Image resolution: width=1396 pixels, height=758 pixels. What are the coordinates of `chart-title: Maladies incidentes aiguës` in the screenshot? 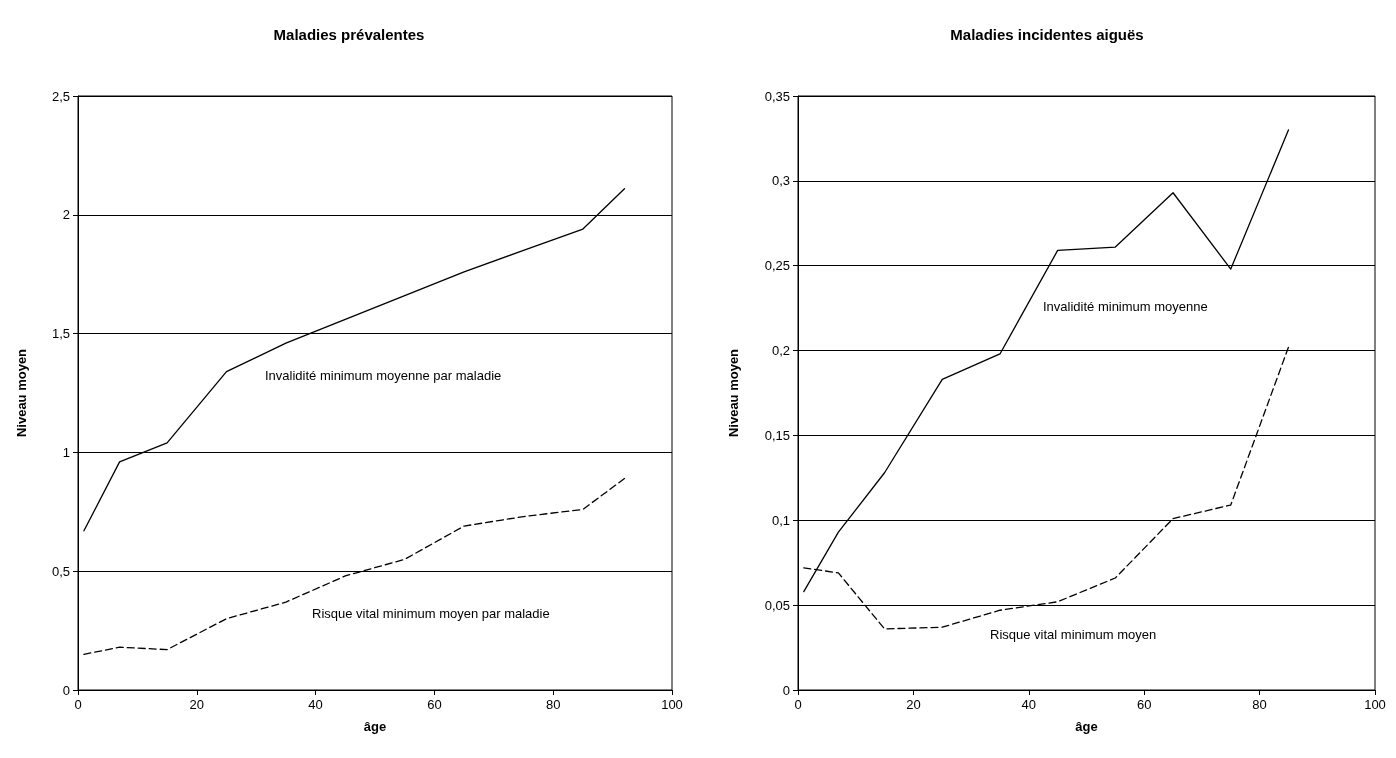 It's located at (1047, 34).